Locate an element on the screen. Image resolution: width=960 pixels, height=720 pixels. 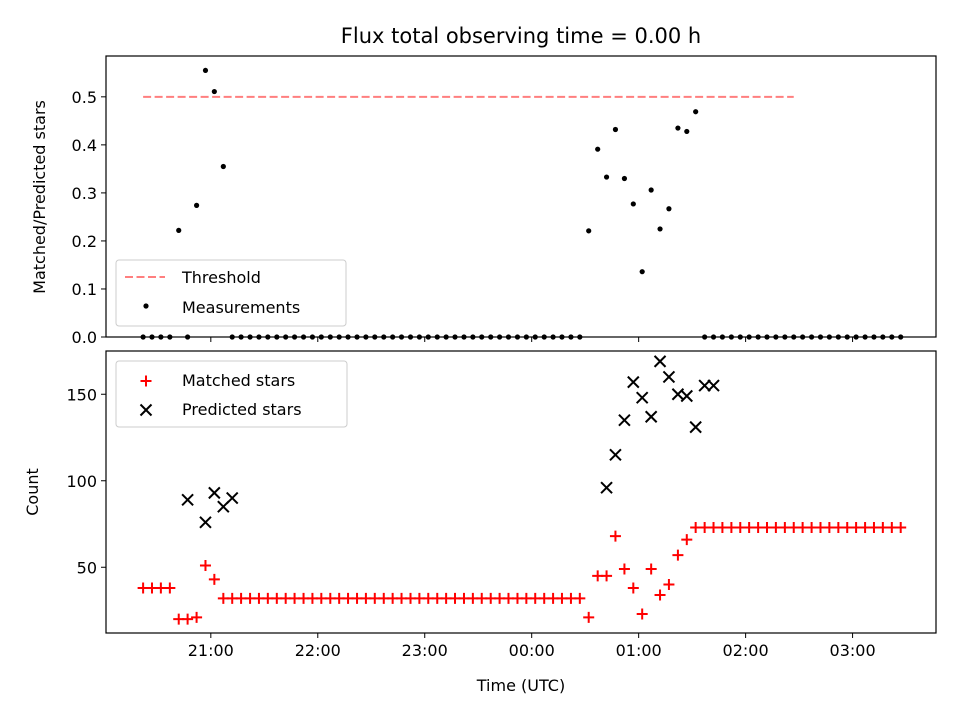
count-y-axis-label: Count is located at coordinates (32, 492).